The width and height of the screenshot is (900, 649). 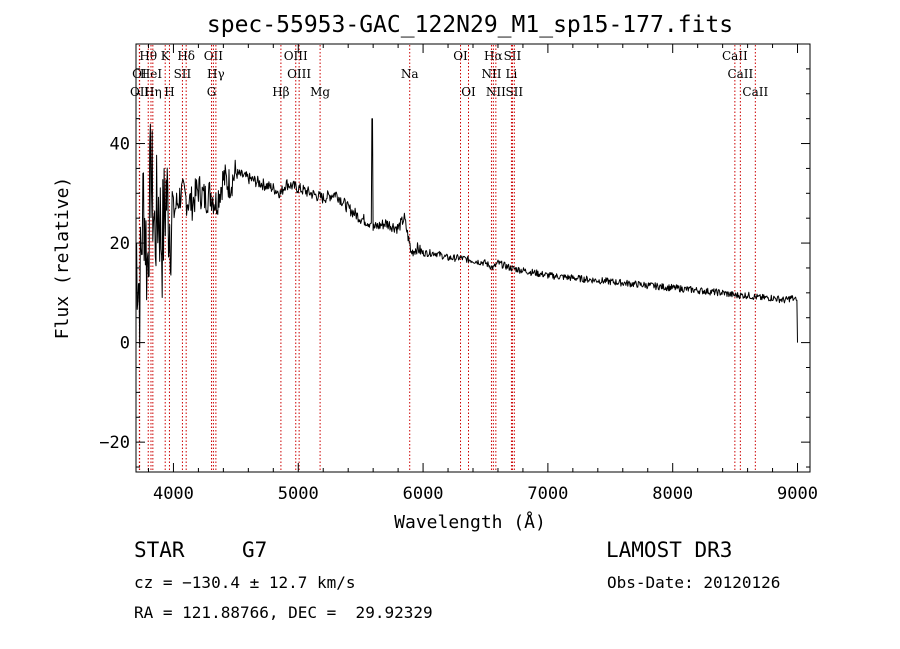 What do you see at coordinates (280, 92) in the screenshot?
I see `line-marker-label: Hβ` at bounding box center [280, 92].